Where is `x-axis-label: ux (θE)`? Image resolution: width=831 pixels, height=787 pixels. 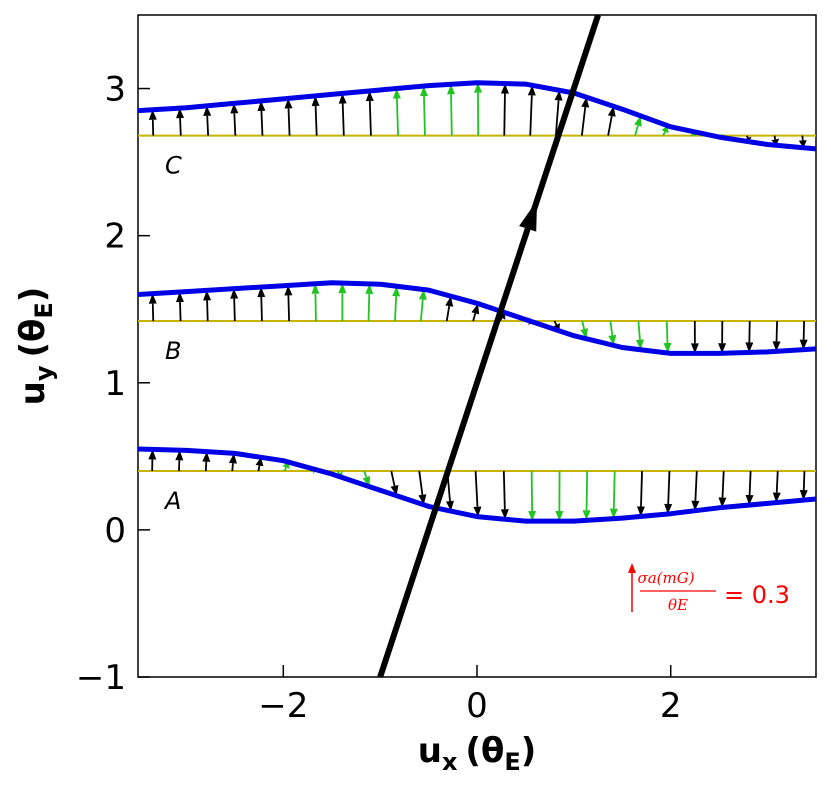 x-axis-label: ux (θE) is located at coordinates (477, 753).